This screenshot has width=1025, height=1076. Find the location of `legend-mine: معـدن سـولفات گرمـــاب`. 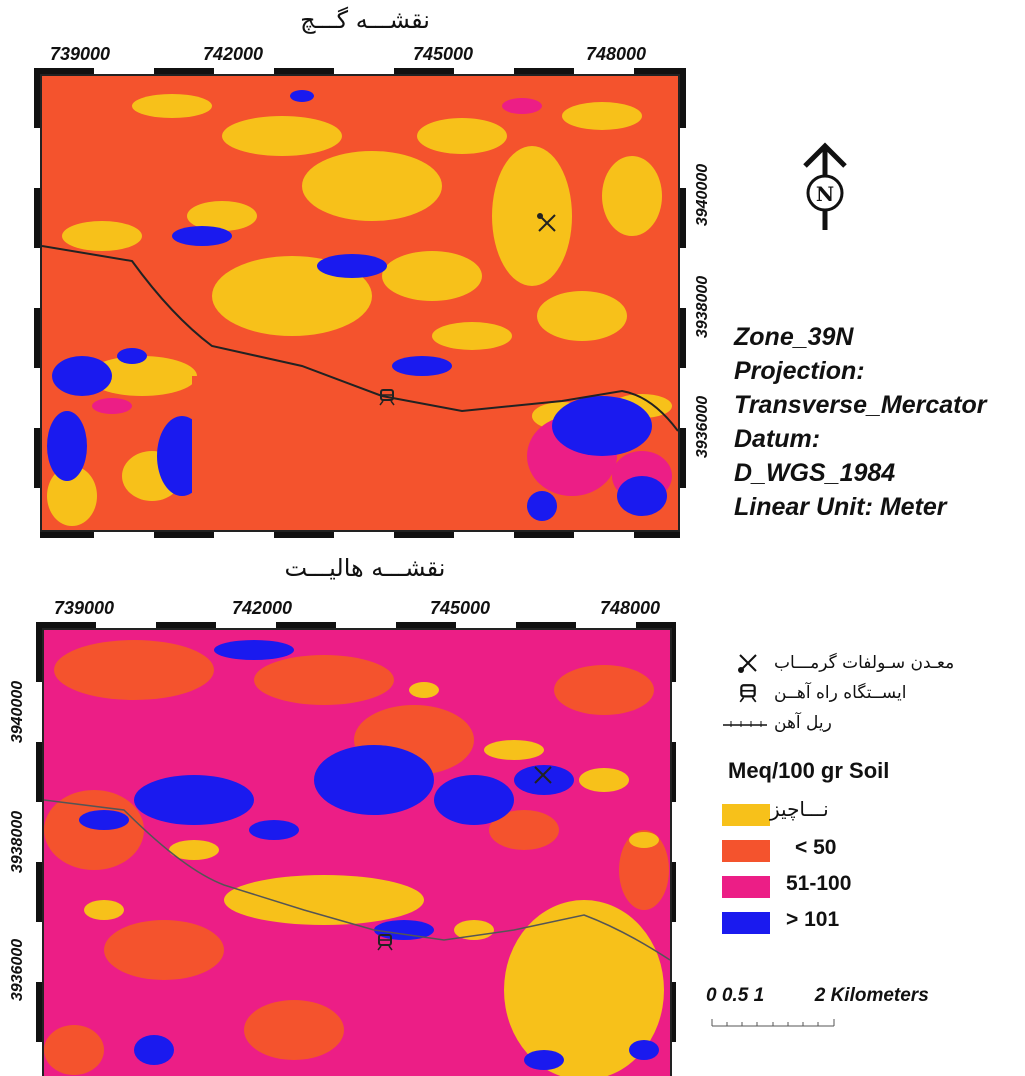

legend-mine: معـدن سـولفات گرمـــاب is located at coordinates (841, 663).